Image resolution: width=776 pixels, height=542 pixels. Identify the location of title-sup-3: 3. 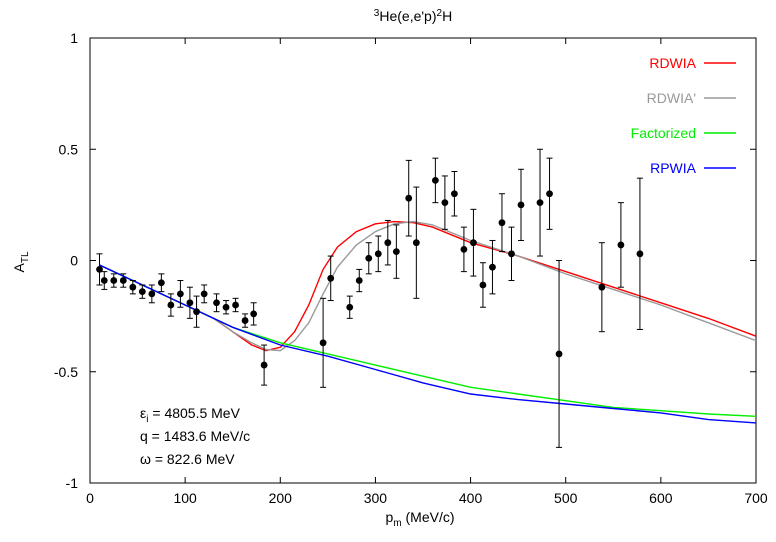
(377, 13).